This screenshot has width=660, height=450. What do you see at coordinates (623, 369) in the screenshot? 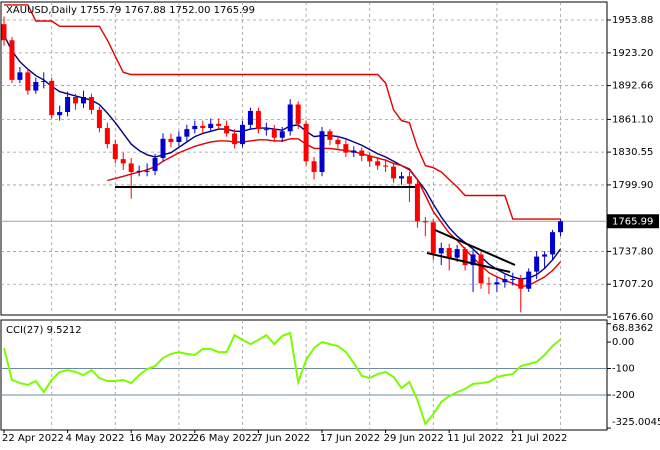
I see `y-tick-label: -100` at bounding box center [623, 369].